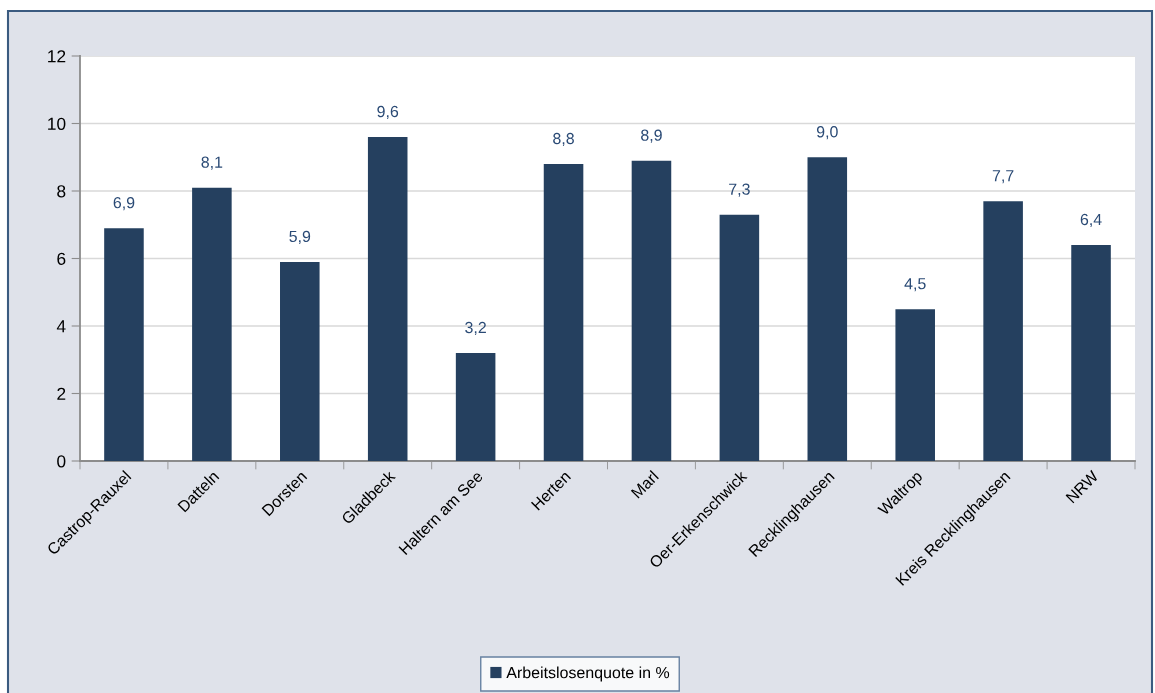  Describe the element at coordinates (61, 461) in the screenshot. I see `y-tick-label: 0` at that location.